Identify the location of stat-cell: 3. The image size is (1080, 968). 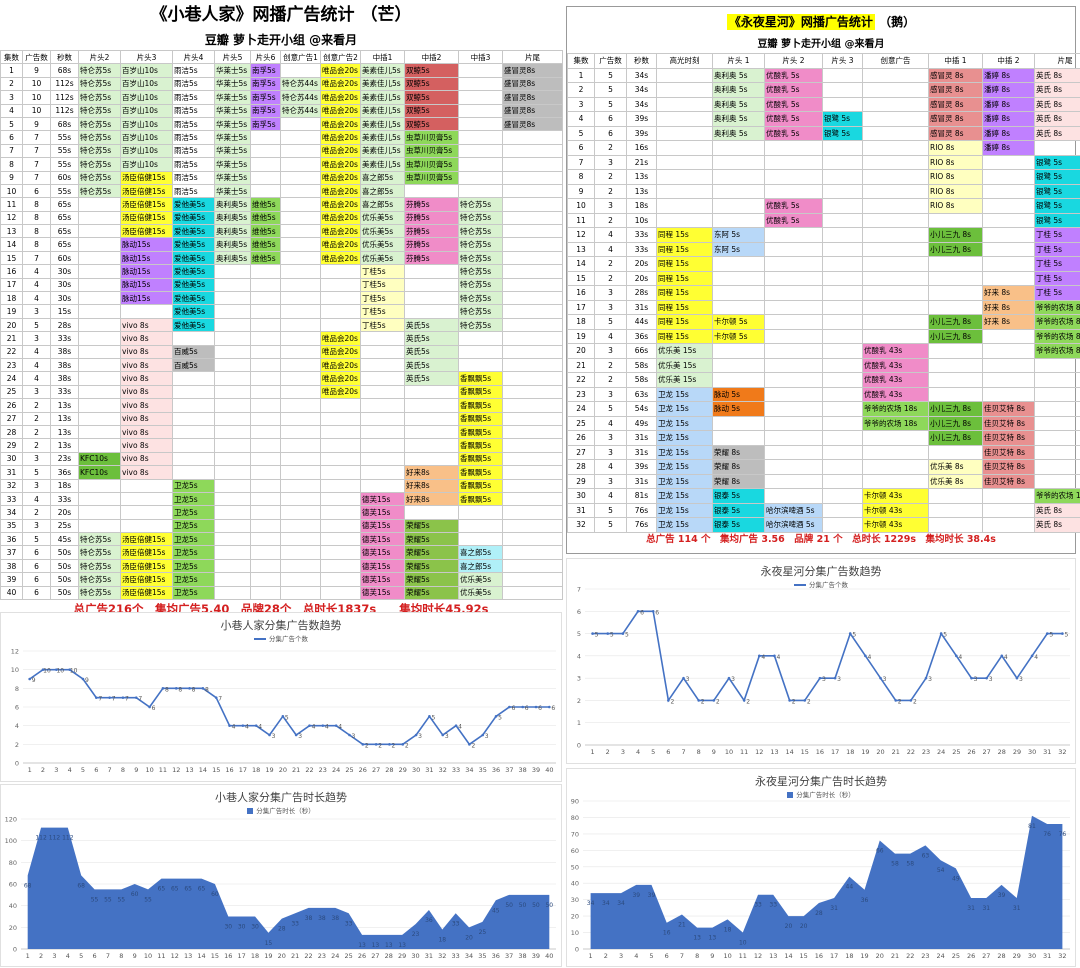
(611, 452).